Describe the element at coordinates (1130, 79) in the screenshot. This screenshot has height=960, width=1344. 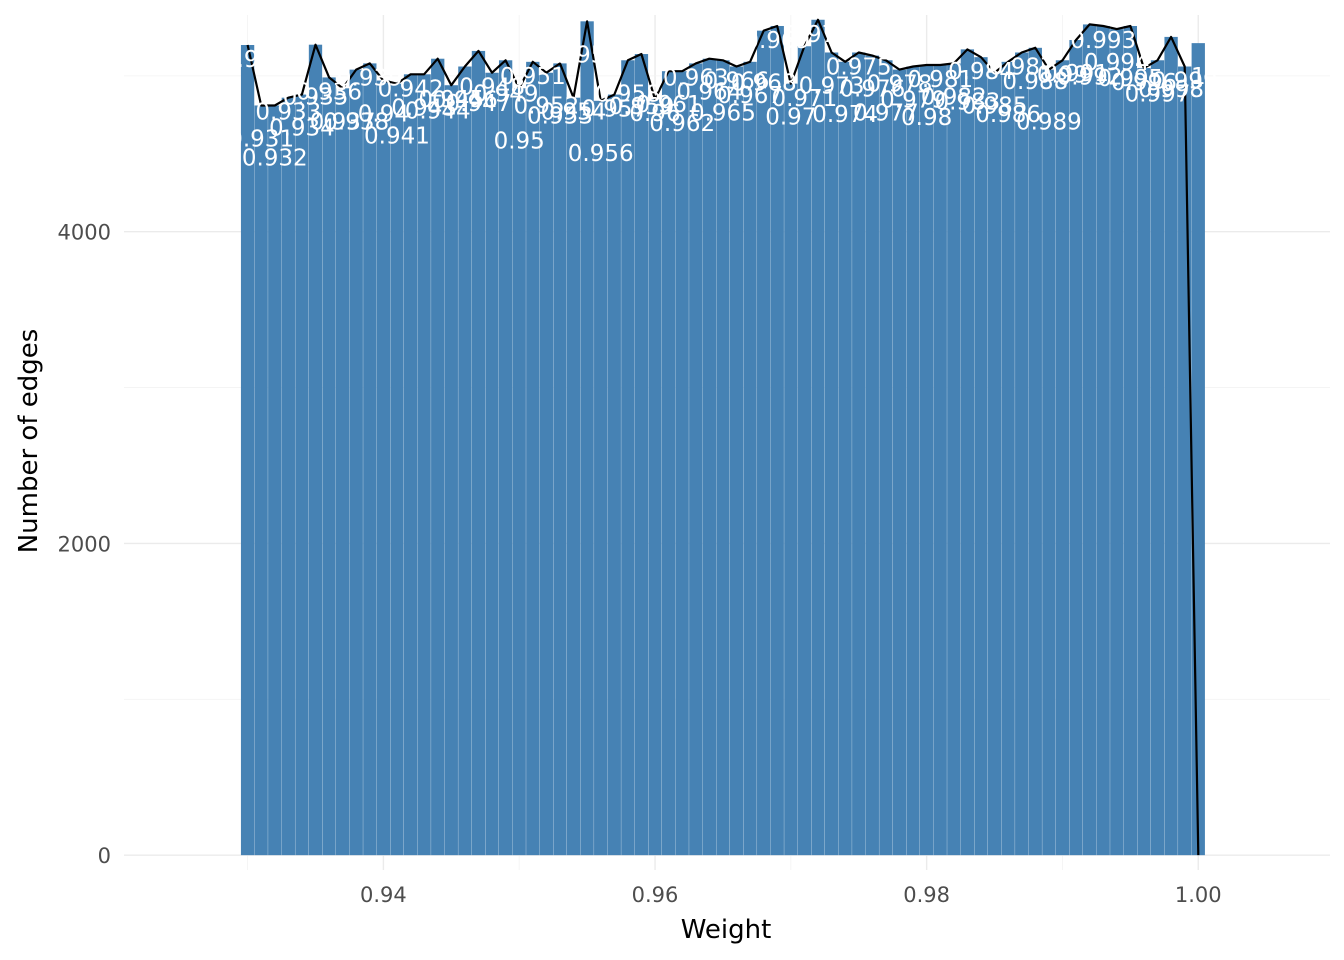
I see `bar-value-label: 0.995` at that location.